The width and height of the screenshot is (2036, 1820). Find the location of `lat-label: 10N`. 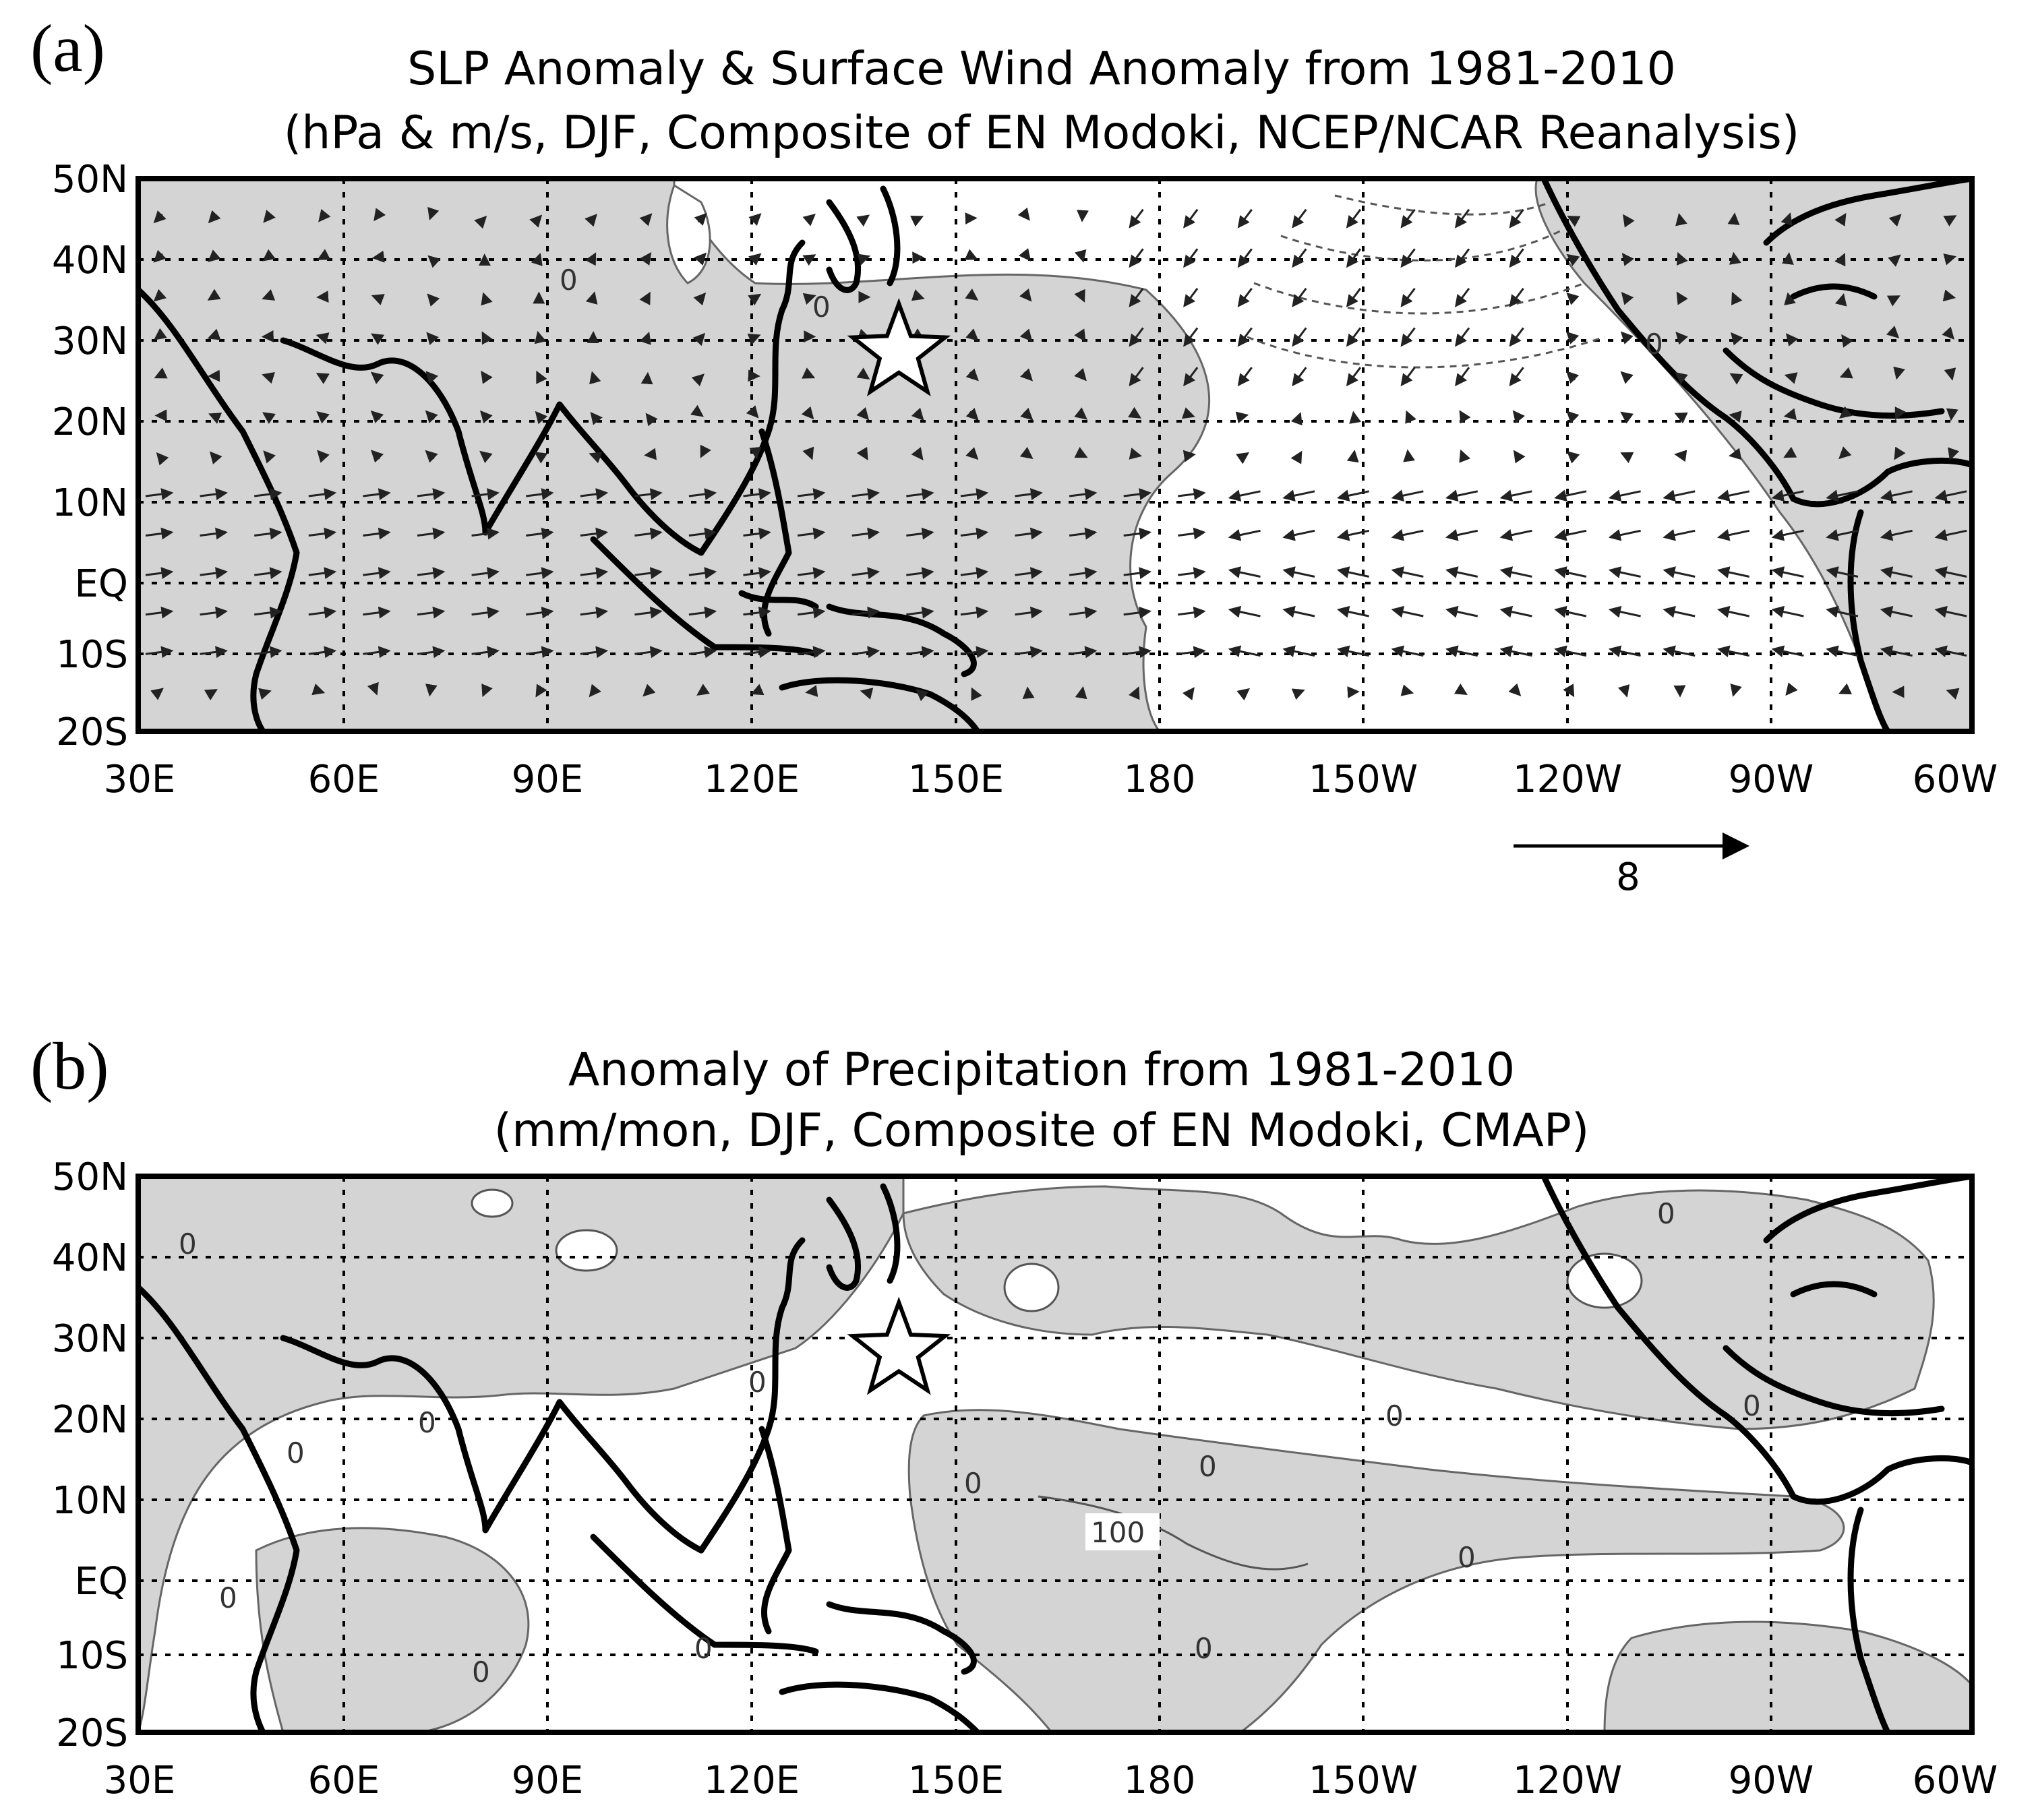

lat-label: 10N is located at coordinates (90, 1501).